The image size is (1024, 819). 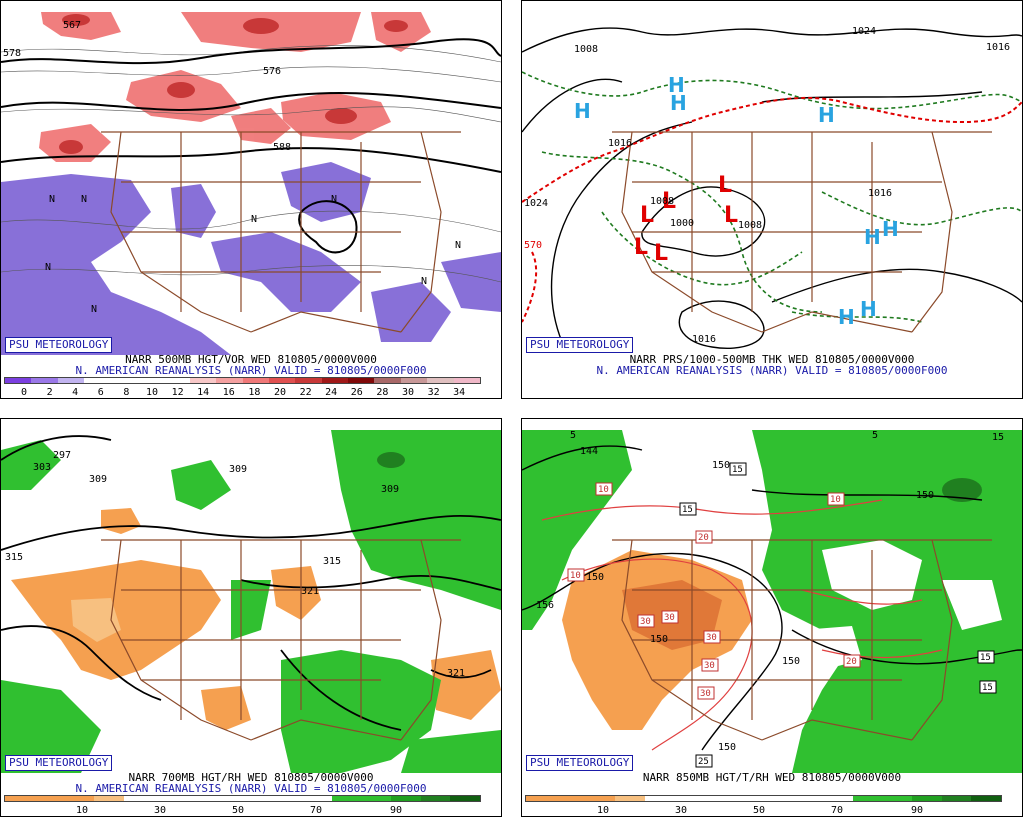 What do you see at coordinates (24, 392) in the screenshot?
I see `colorbar-tick-label: 0` at bounding box center [24, 392].